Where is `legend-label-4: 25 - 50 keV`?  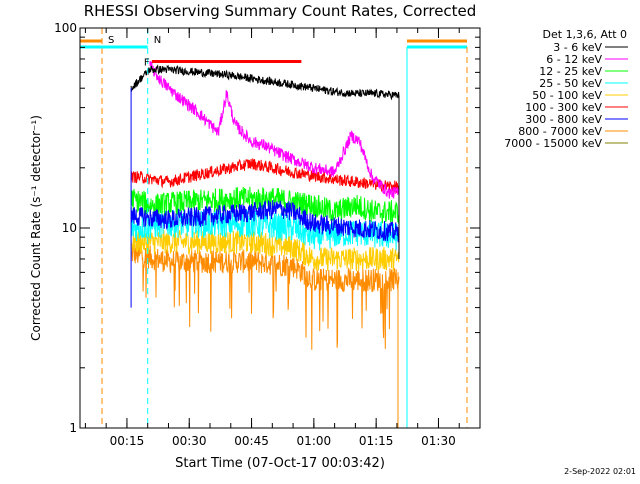 legend-label-4: 25 - 50 keV is located at coordinates (570, 83).